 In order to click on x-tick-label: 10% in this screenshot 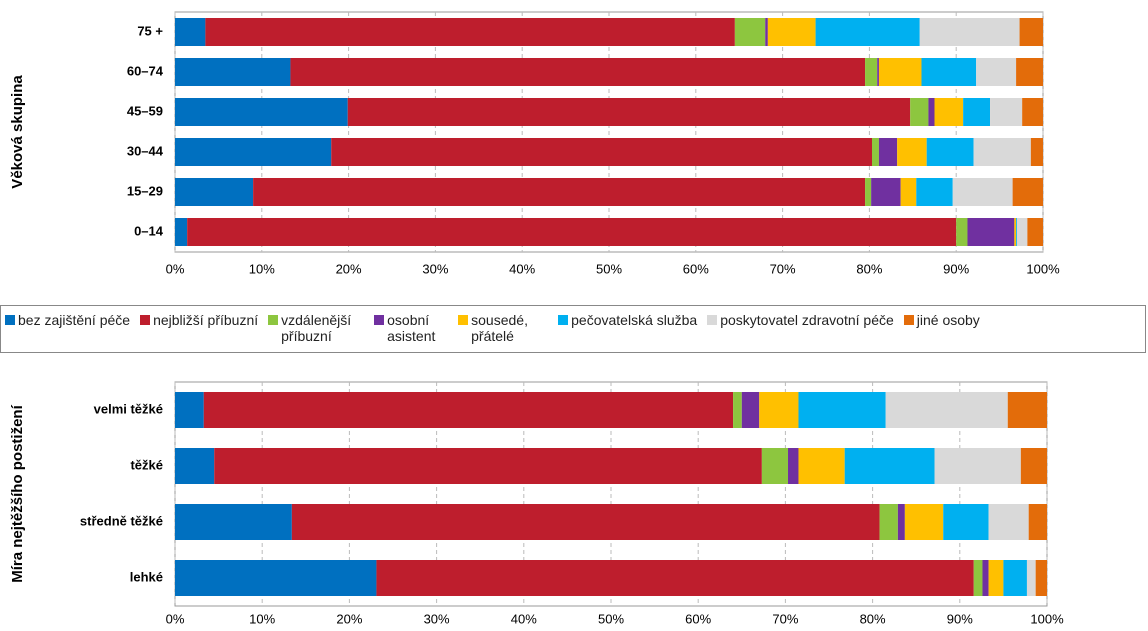, I will do `click(262, 268)`.